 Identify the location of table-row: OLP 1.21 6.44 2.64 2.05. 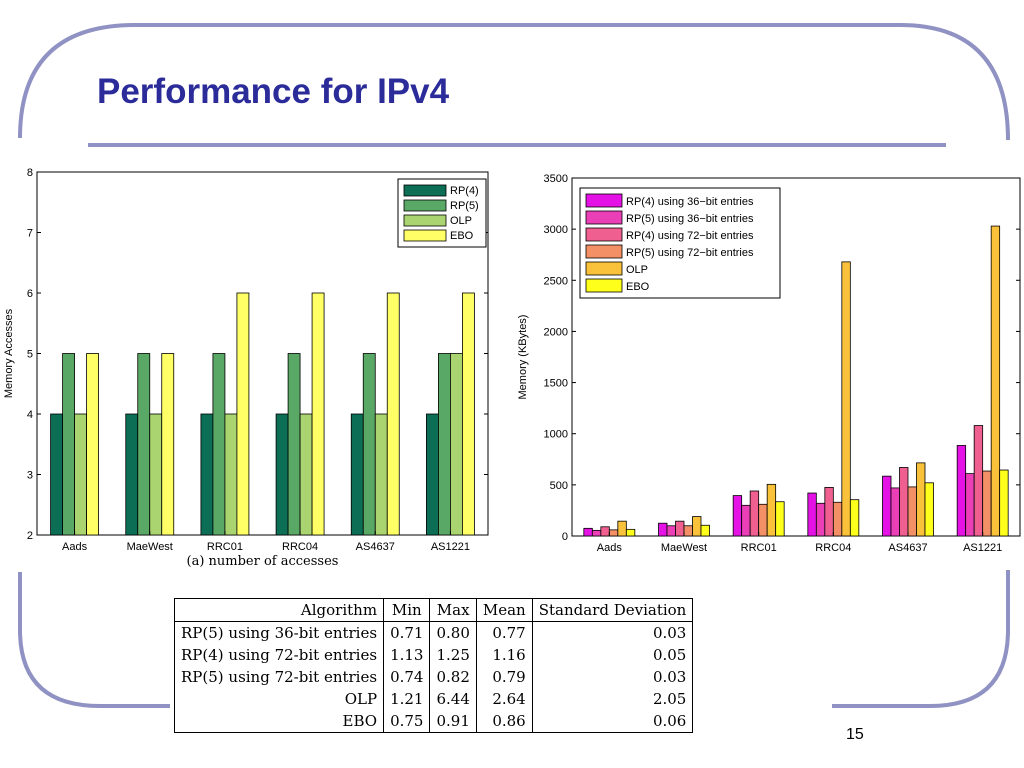
(433, 699).